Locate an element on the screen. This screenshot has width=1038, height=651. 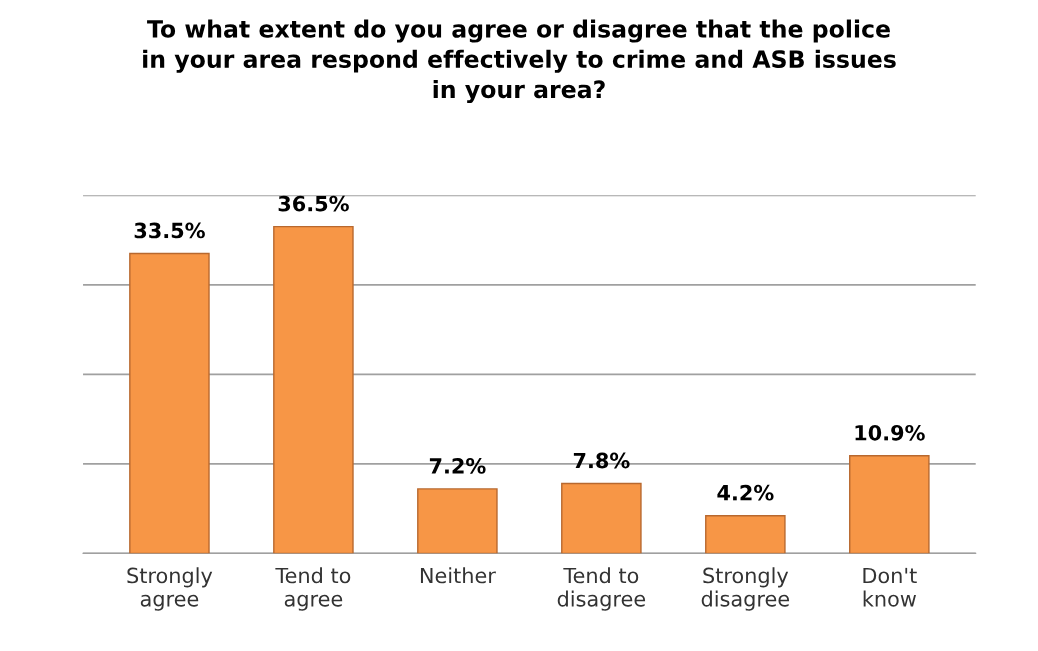
data-label: 36.5% is located at coordinates (313, 203).